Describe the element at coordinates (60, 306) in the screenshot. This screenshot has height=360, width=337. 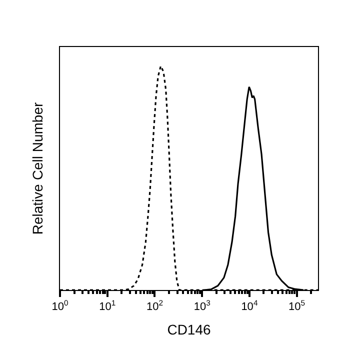
I see `x-tick-label: 10$^{0}$` at that location.